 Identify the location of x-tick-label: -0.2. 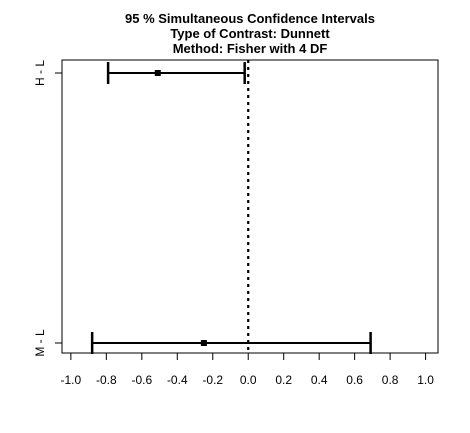
(212, 380).